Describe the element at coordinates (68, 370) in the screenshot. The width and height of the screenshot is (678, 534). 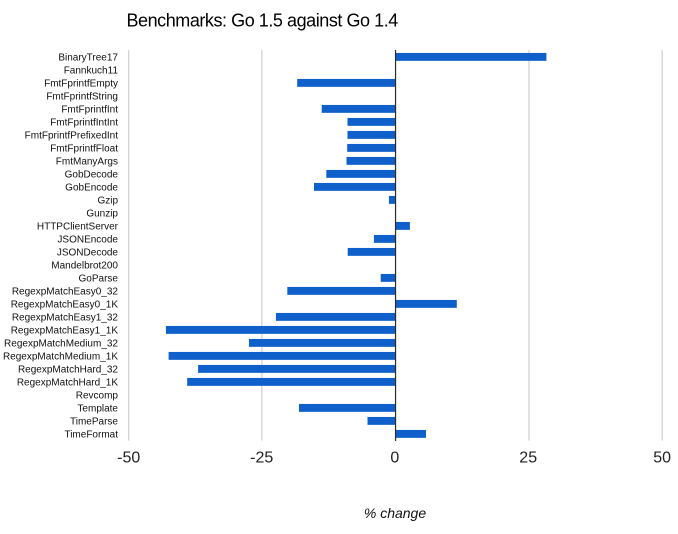
I see `svg-text: RegexpMatchHard_32` at that location.